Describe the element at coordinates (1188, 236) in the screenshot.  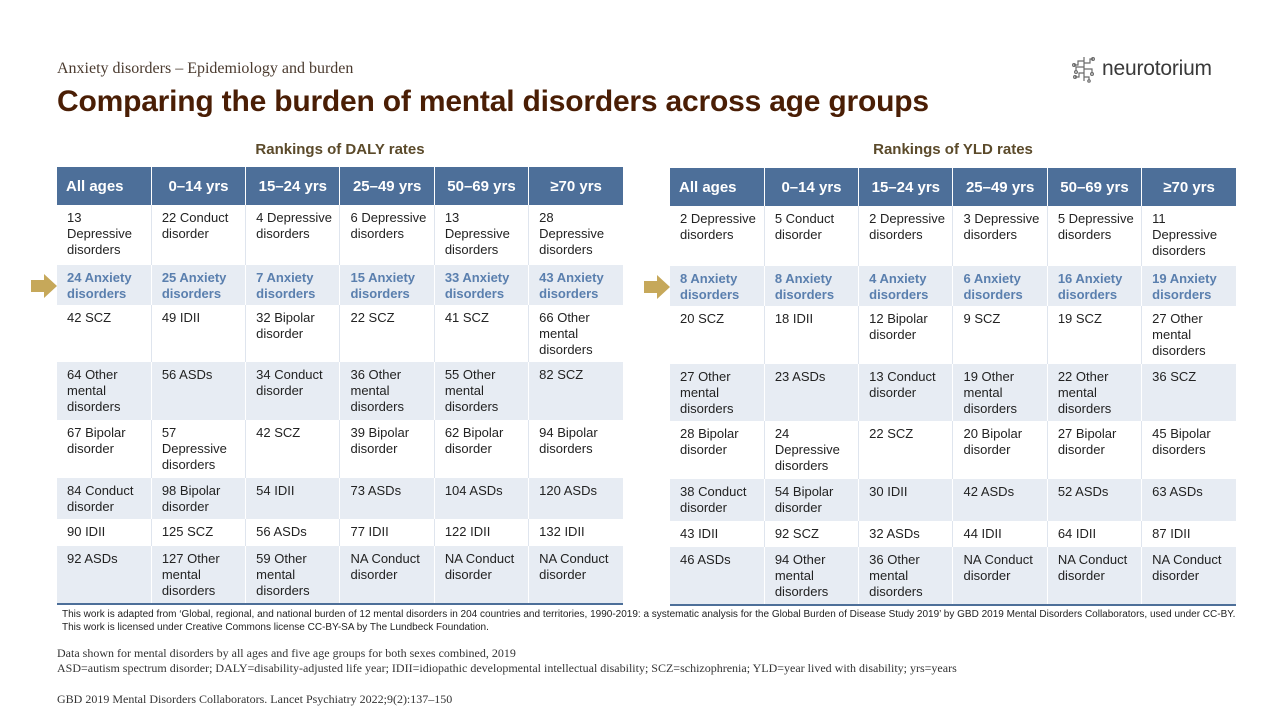
I see `table-cell: 11 Depressive disorders` at that location.